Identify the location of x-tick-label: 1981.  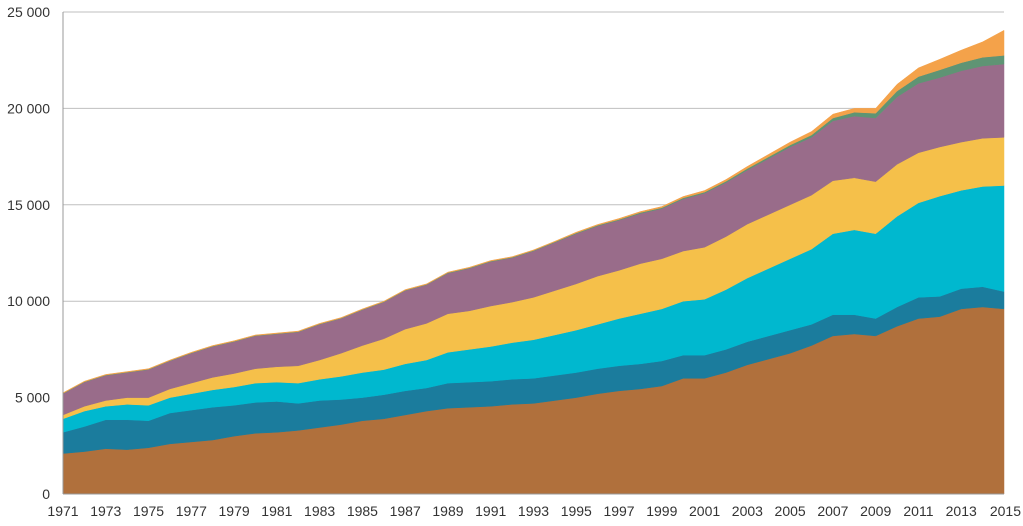
(276, 511).